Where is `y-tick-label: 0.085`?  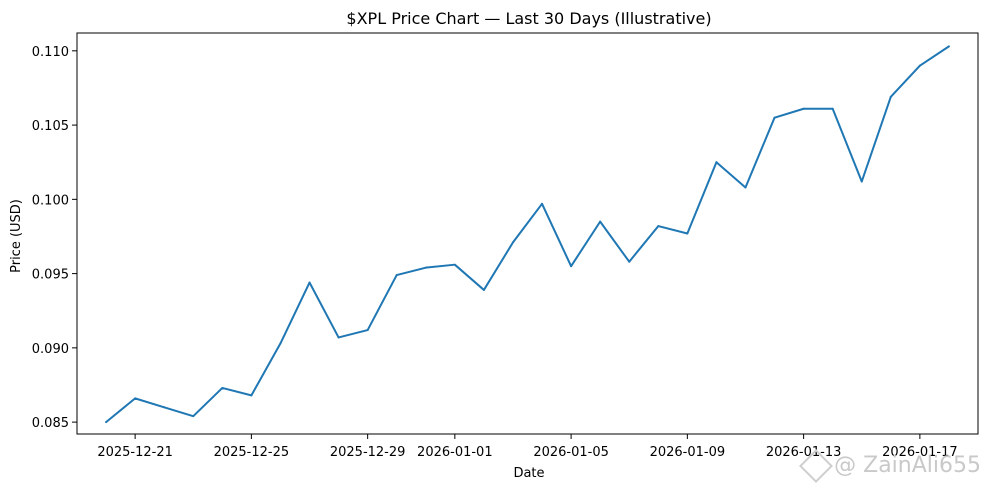 y-tick-label: 0.085 is located at coordinates (50, 423).